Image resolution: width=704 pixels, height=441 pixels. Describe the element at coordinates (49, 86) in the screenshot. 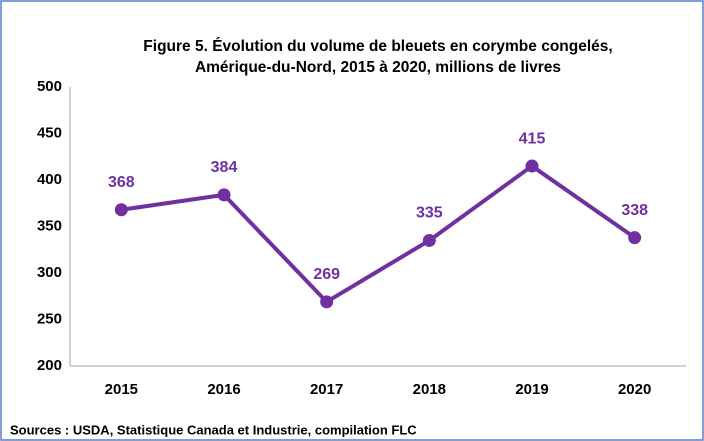

I see `y-tick-label: 500` at that location.